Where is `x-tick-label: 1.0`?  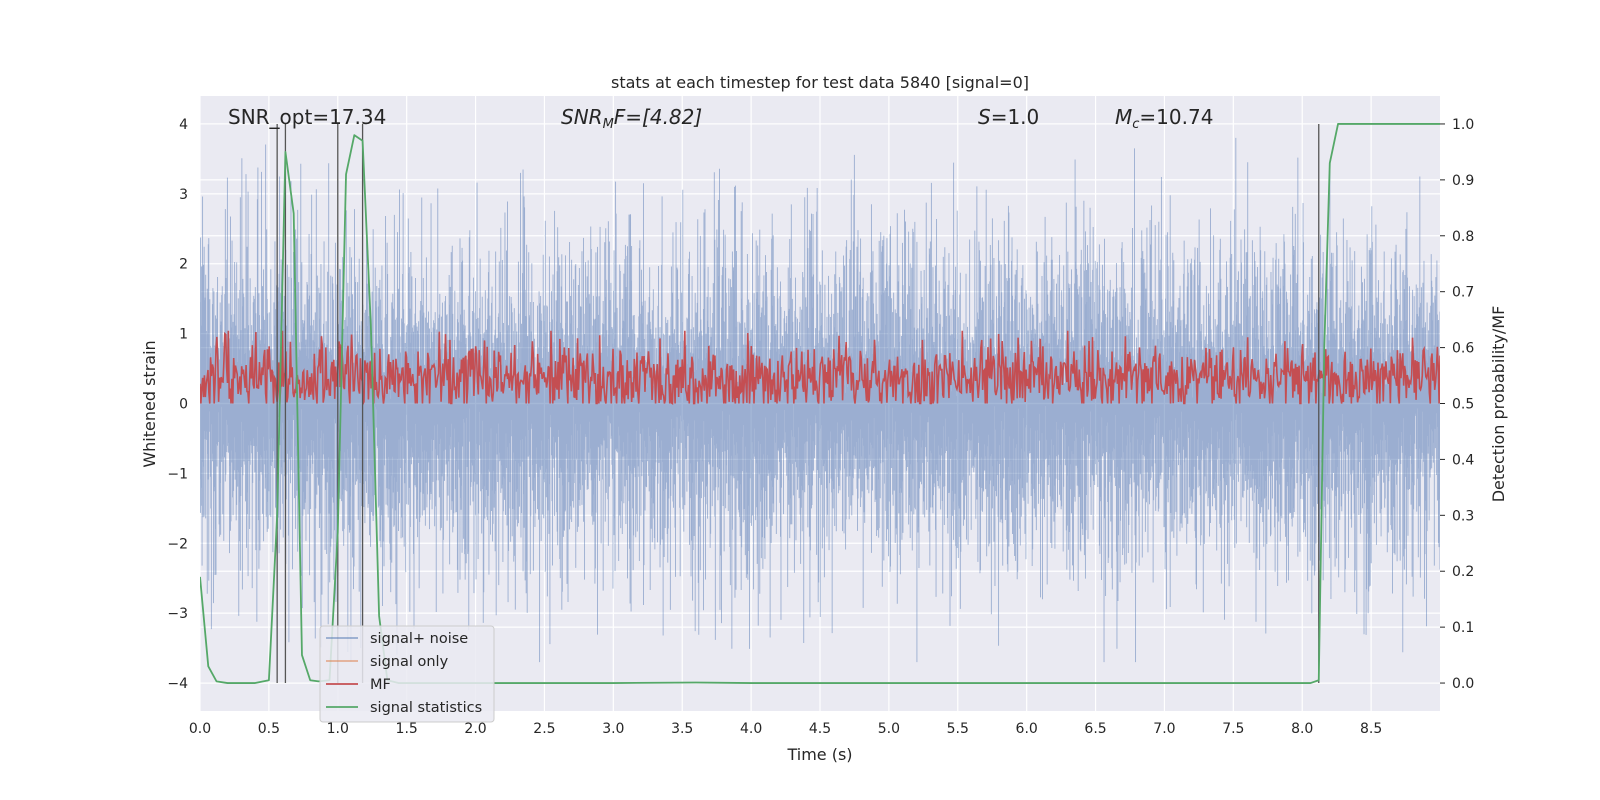
x-tick-label: 1.0 is located at coordinates (338, 729).